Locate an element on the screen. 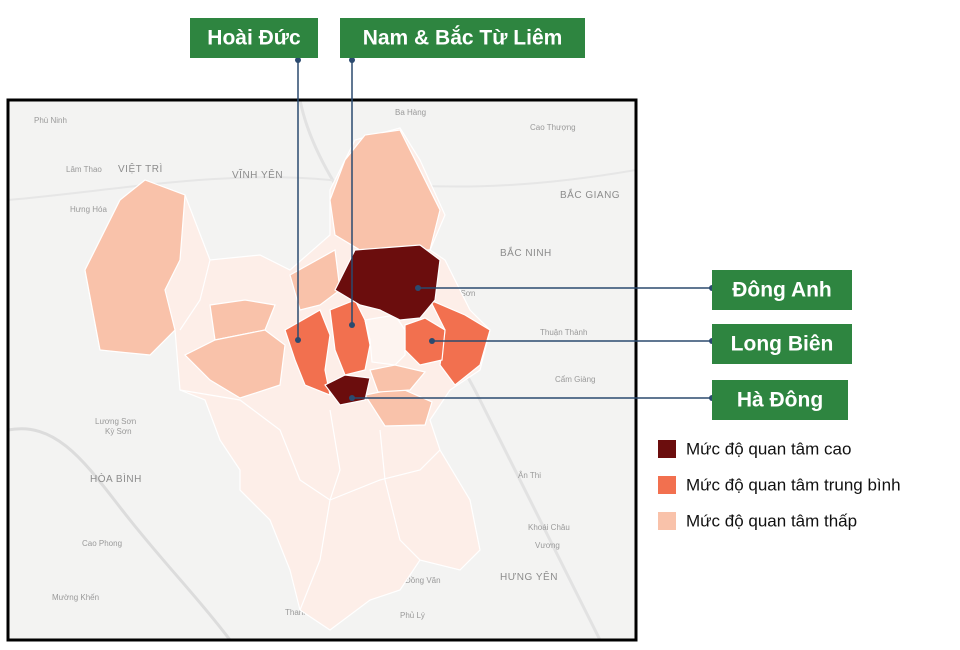 This screenshot has width=960, height=650. callout-label: Hà Đông is located at coordinates (780, 400).